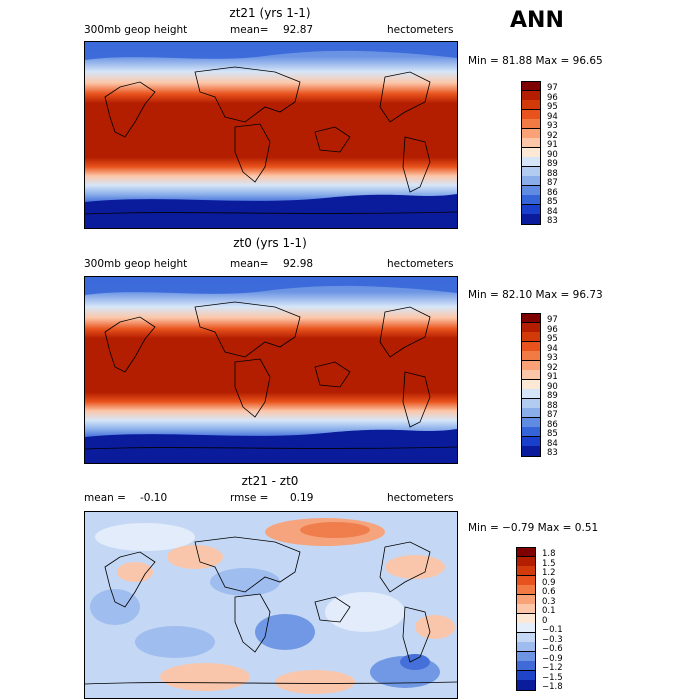 Image resolution: width=700 pixels, height=700 pixels. Describe the element at coordinates (552, 639) in the screenshot. I see `colorbar-tick: −0.3` at that location.